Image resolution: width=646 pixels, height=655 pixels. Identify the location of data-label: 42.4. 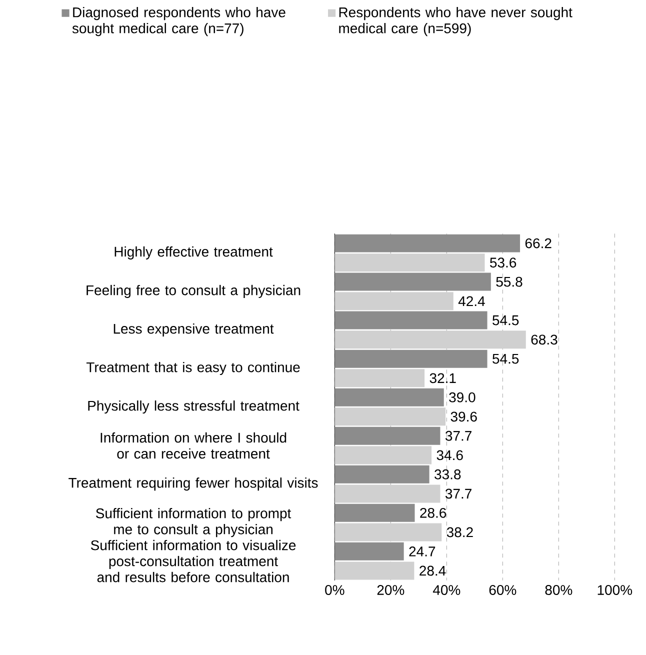
(471, 301).